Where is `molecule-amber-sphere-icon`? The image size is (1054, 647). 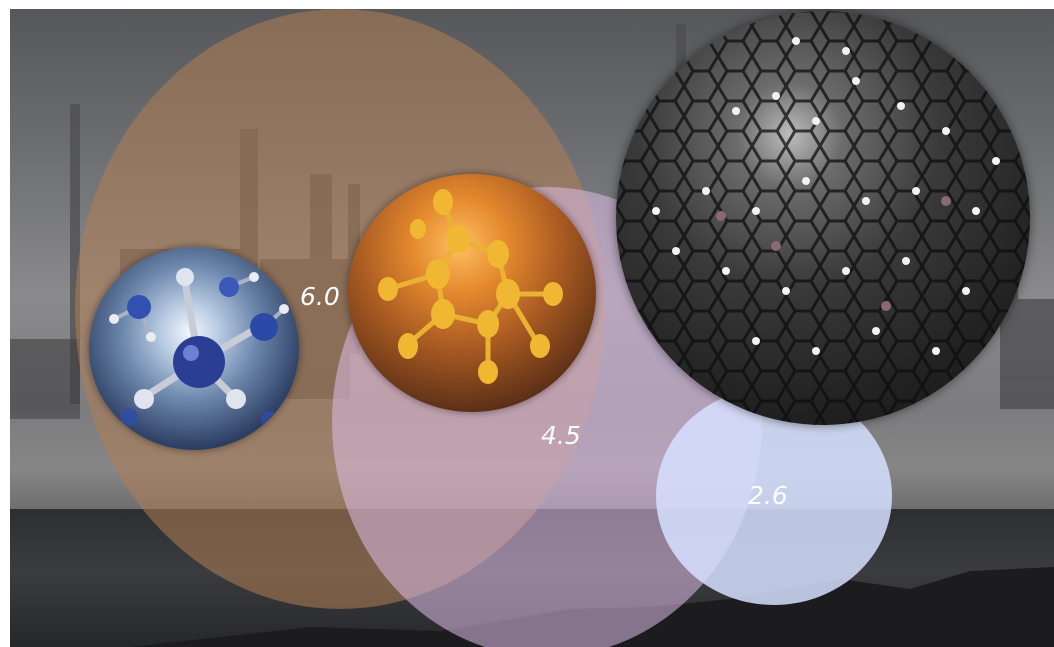 molecule-amber-sphere-icon is located at coordinates (472, 293).